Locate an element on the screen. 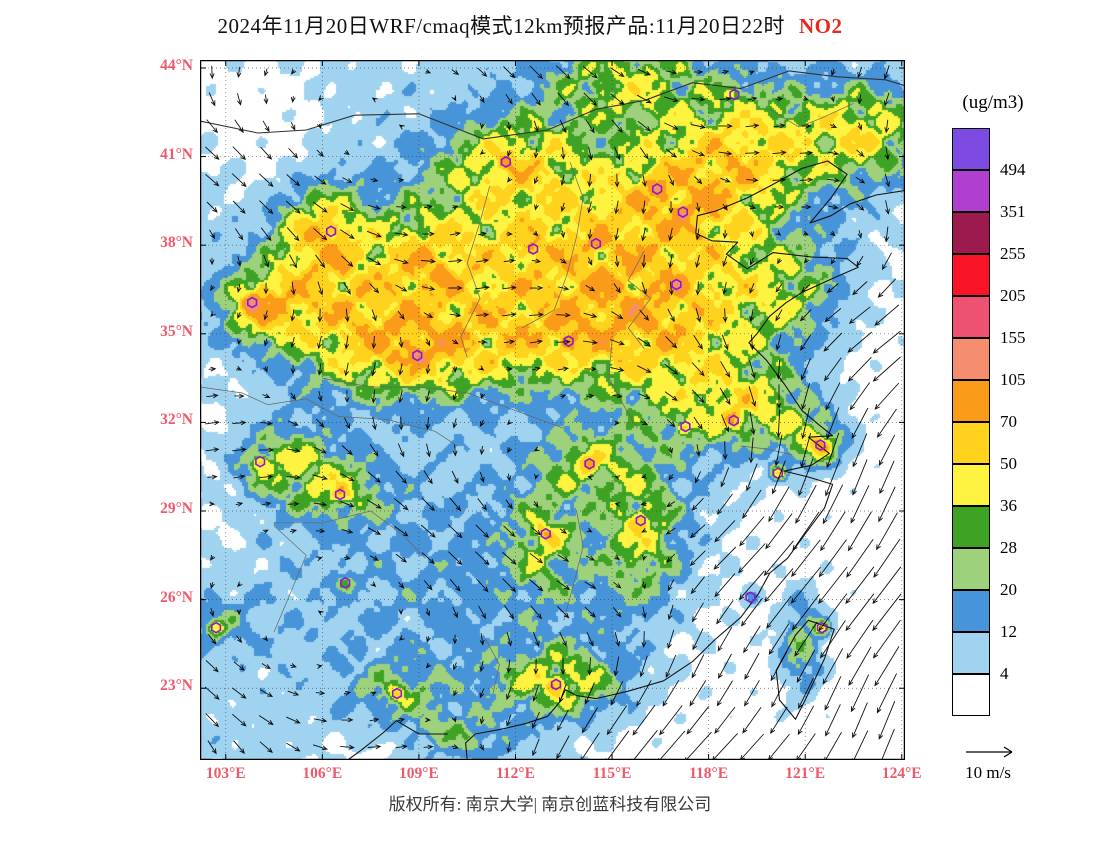 This screenshot has width=1100, height=850. lat-tick-label: 26°N is located at coordinates (176, 597).